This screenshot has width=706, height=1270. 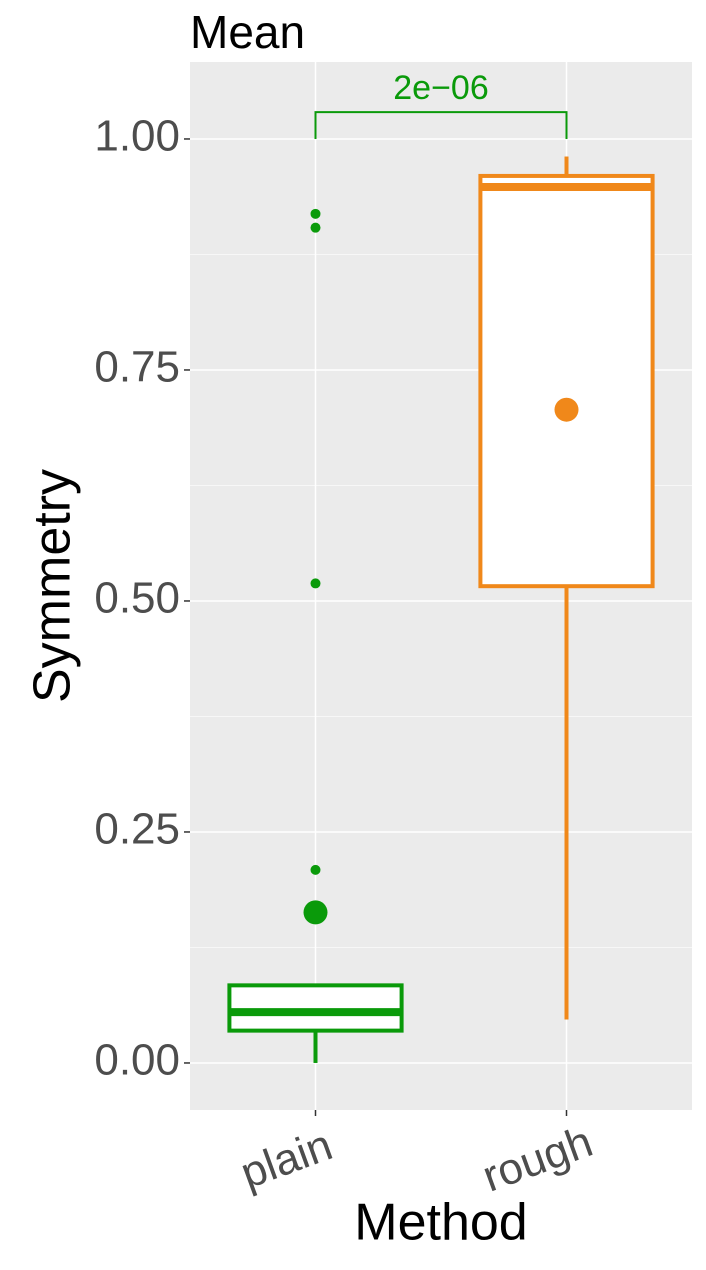 I want to click on x-axis-title: Method, so click(x=440, y=1223).